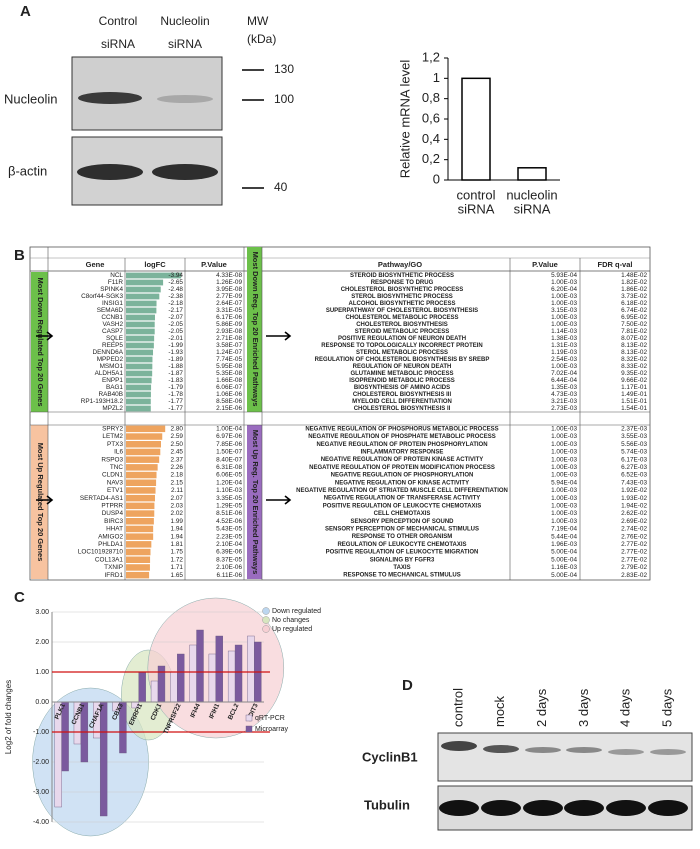 This screenshot has width=700, height=849. Describe the element at coordinates (402, 476) in the screenshot. I see `pathway: NEGATIVE REGULATION OF PHOSPHORYLATION` at that location.